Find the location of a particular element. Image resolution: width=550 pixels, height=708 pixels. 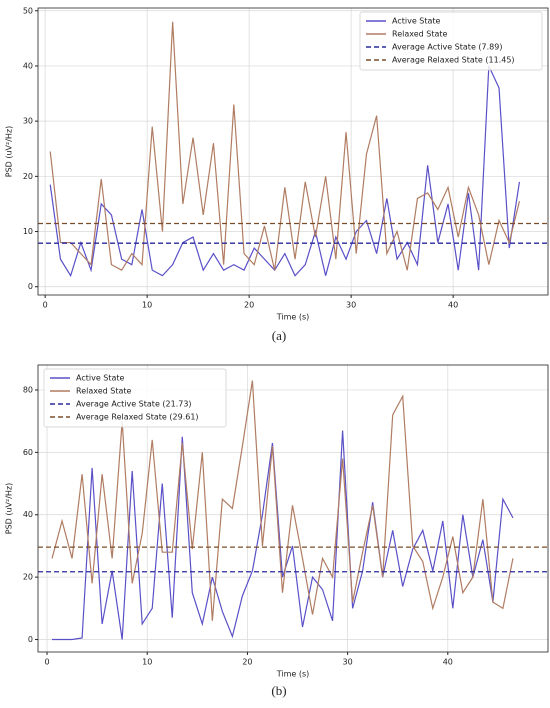

y-tick-label: 80 is located at coordinates (28, 389).